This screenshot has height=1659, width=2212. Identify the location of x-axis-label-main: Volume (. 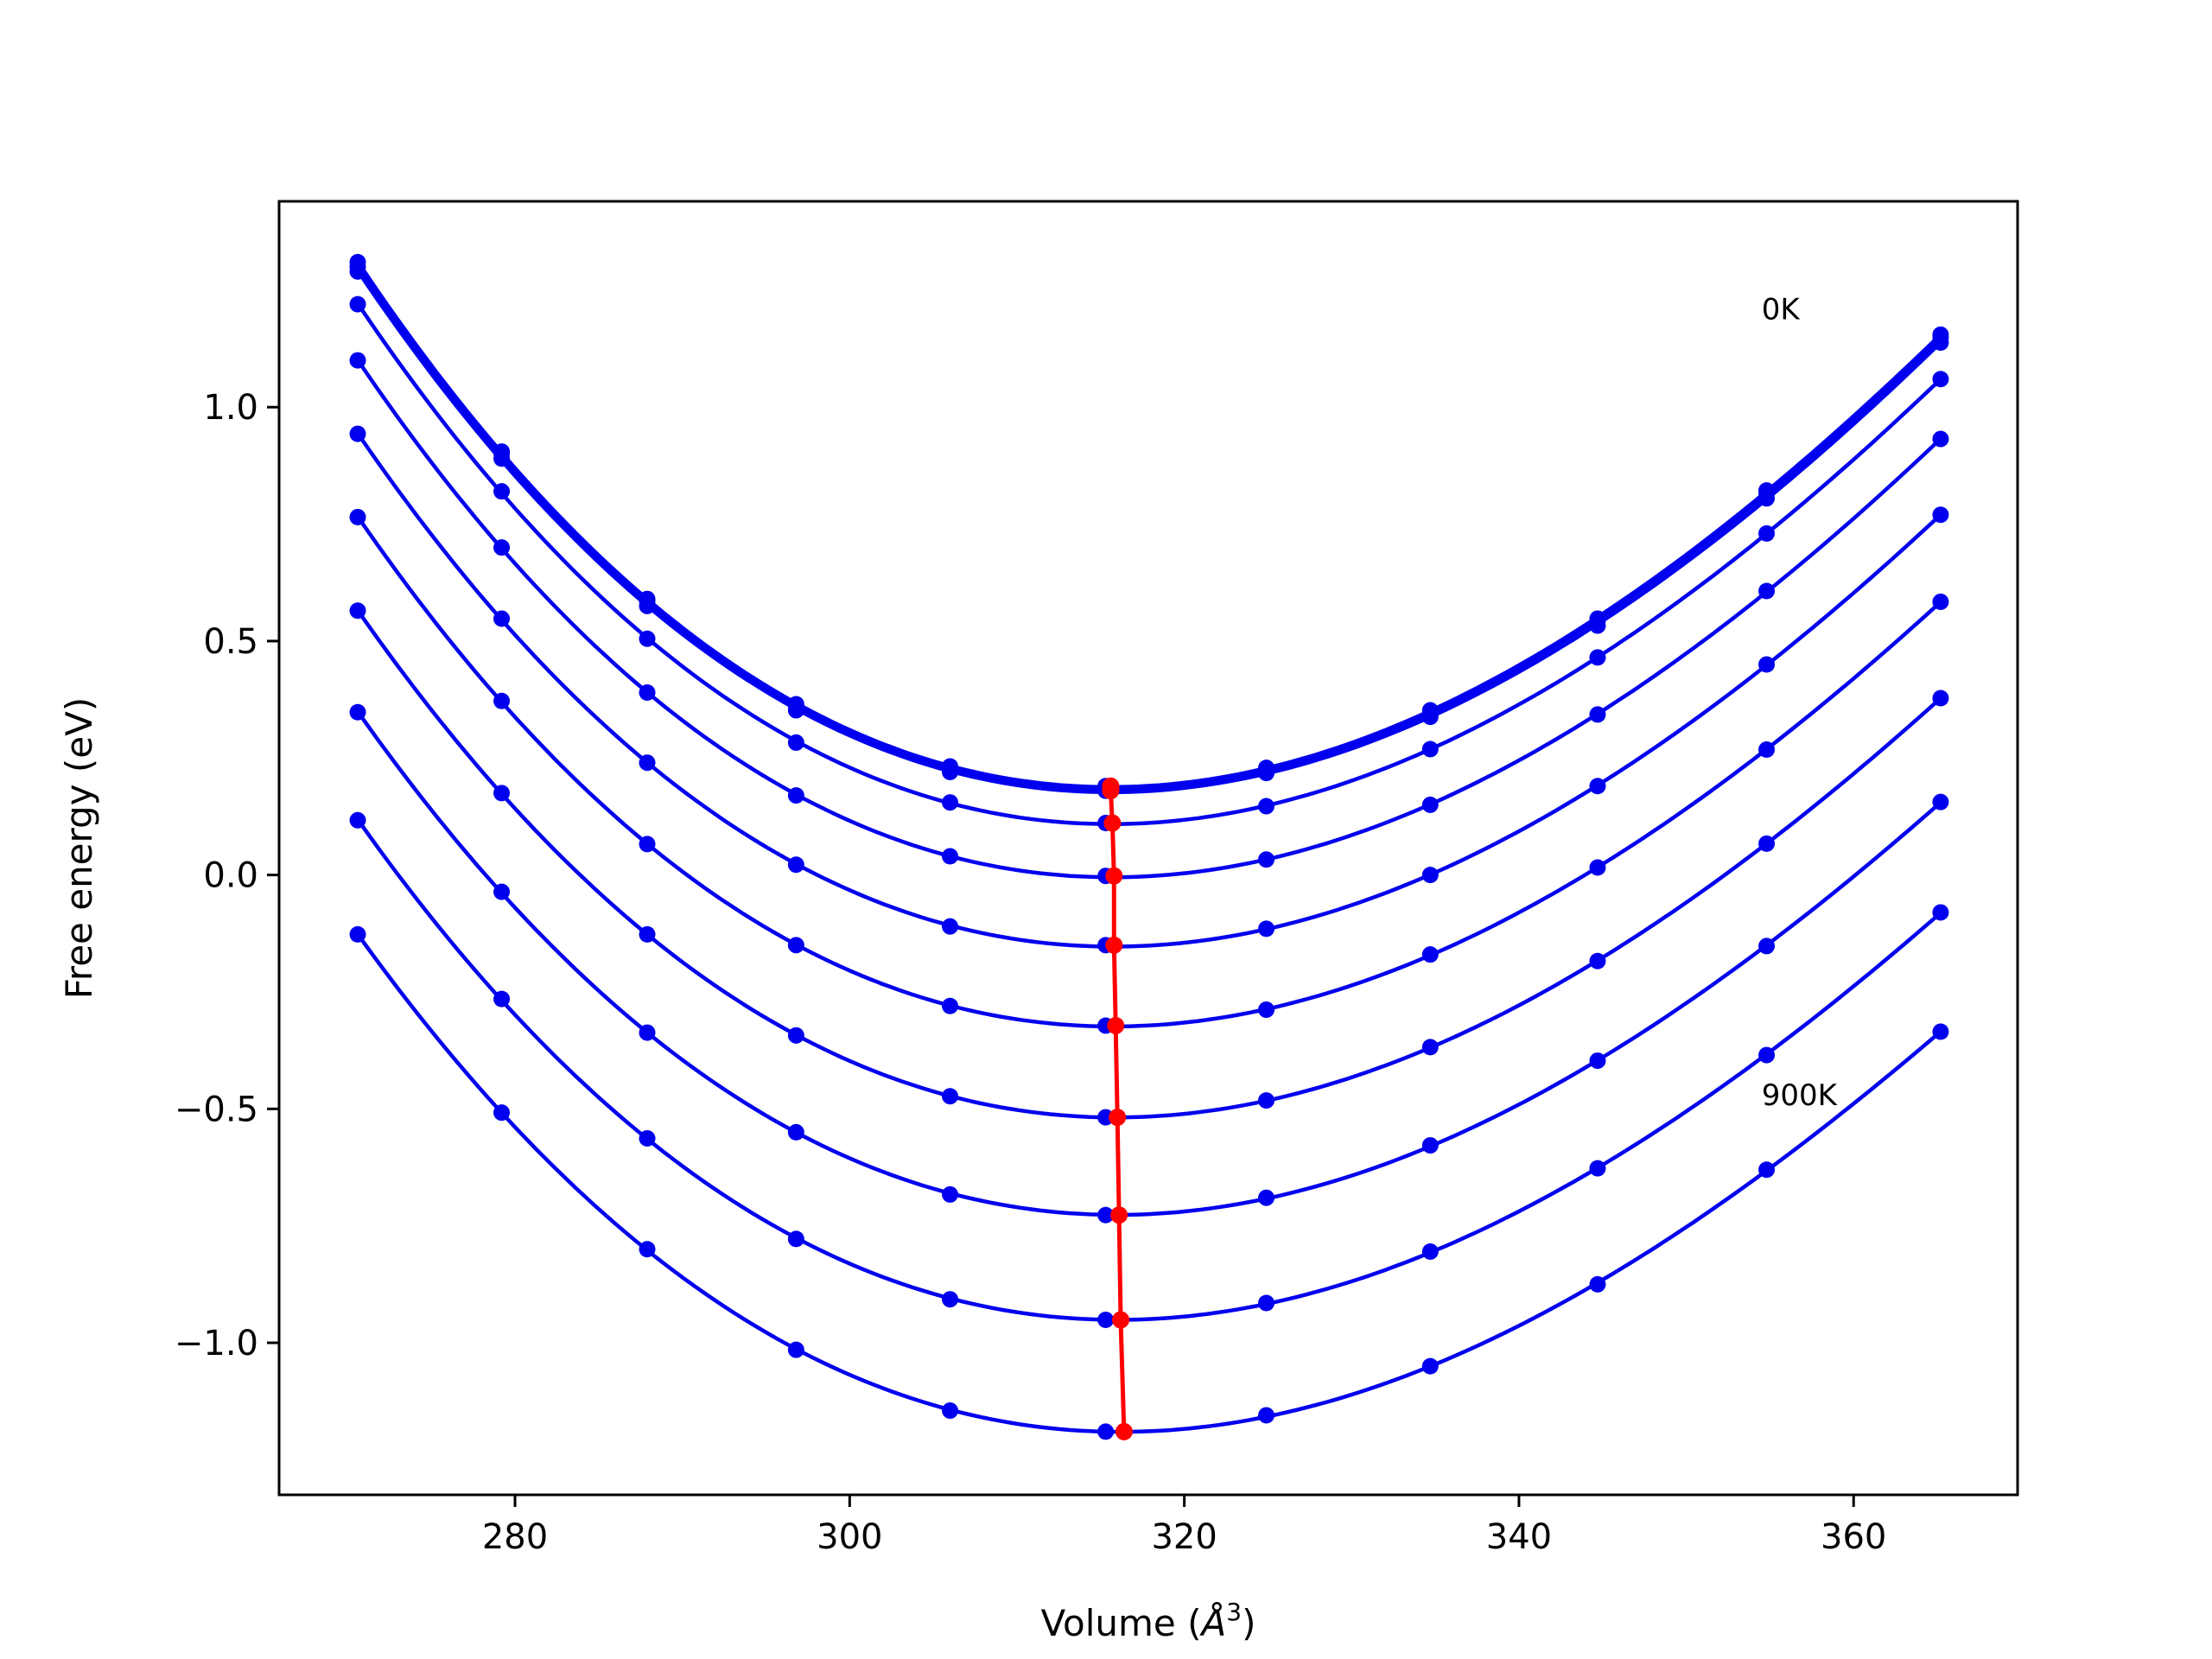
(1121, 1623).